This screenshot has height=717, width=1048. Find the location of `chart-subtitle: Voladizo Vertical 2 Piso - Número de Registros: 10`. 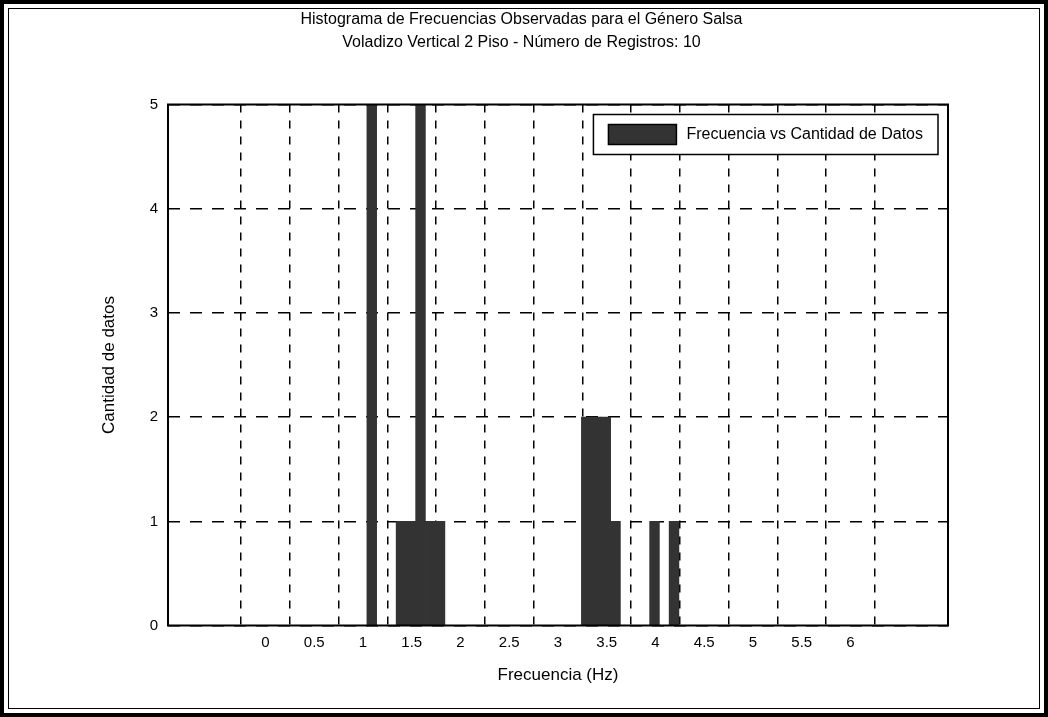

chart-subtitle: Voladizo Vertical 2 Piso - Número de Registros: 10 is located at coordinates (521, 42).